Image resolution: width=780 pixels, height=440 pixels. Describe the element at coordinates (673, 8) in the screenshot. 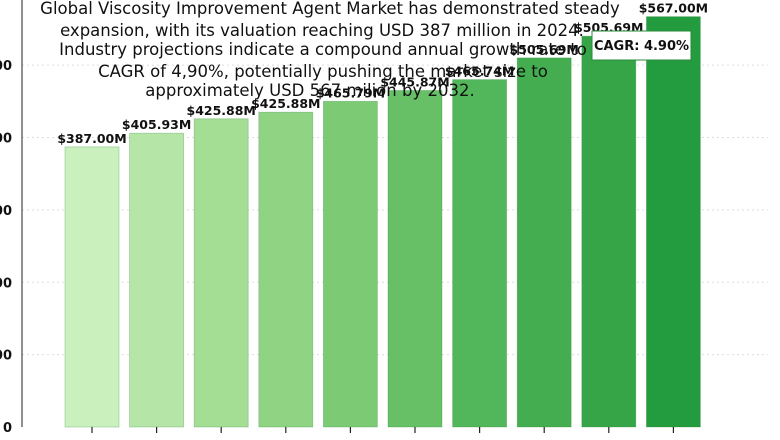

I see `bar-value-label: $567.00M` at that location.